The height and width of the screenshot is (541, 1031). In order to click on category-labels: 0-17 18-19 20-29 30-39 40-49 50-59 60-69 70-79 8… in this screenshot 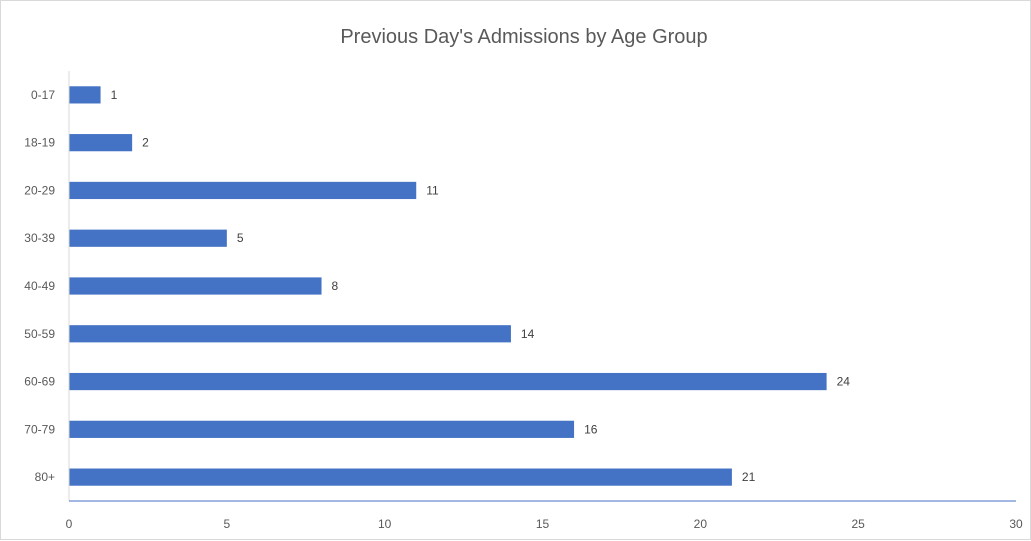, I will do `click(39, 286)`.